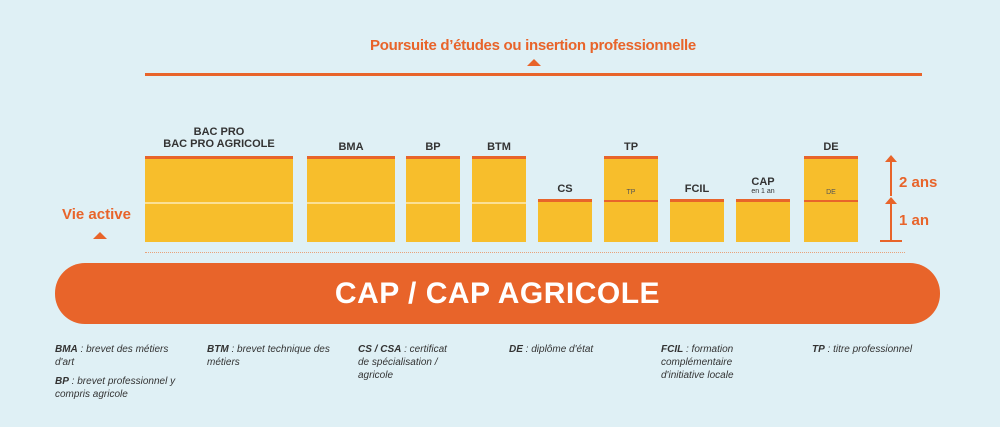  Describe the element at coordinates (497, 293) in the screenshot. I see `cap-banner: CAP / CAP AGRICOLE` at that location.